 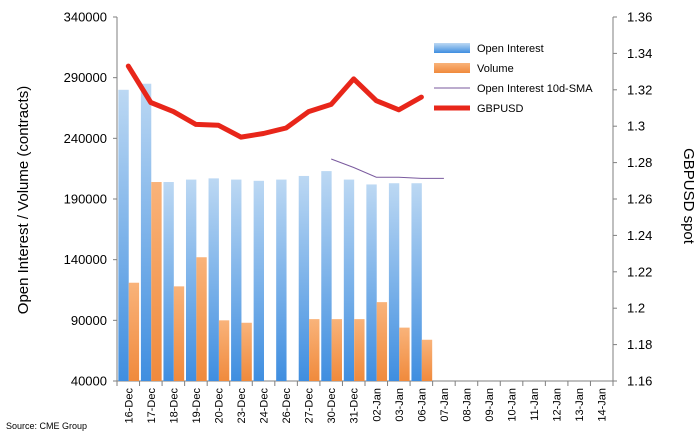 I want to click on lines, so click(x=284, y=121).